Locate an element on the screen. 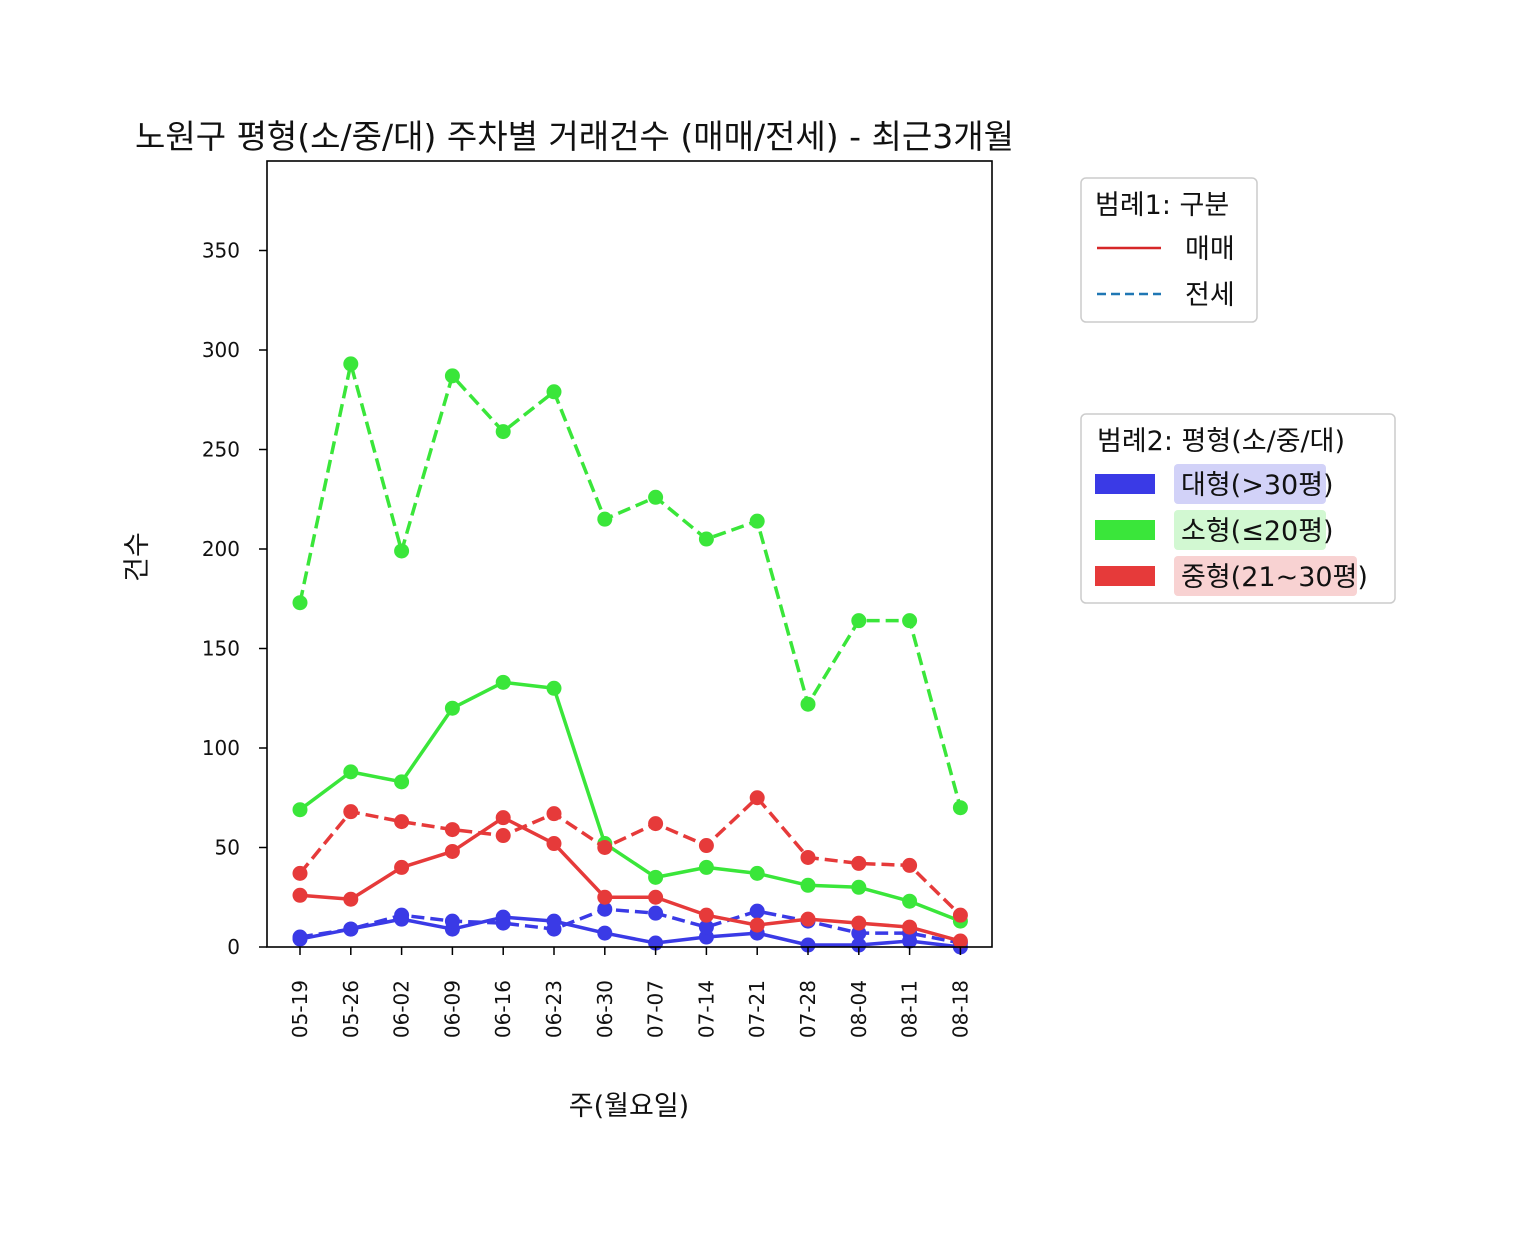  x-tick-label: 05-26 is located at coordinates (351, 1009).